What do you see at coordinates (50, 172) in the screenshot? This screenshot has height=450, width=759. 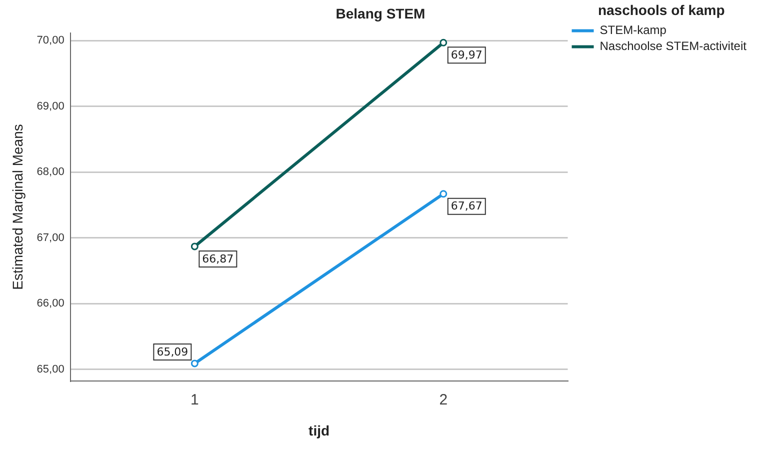 I see `y-tick-label: 68,00` at bounding box center [50, 172].